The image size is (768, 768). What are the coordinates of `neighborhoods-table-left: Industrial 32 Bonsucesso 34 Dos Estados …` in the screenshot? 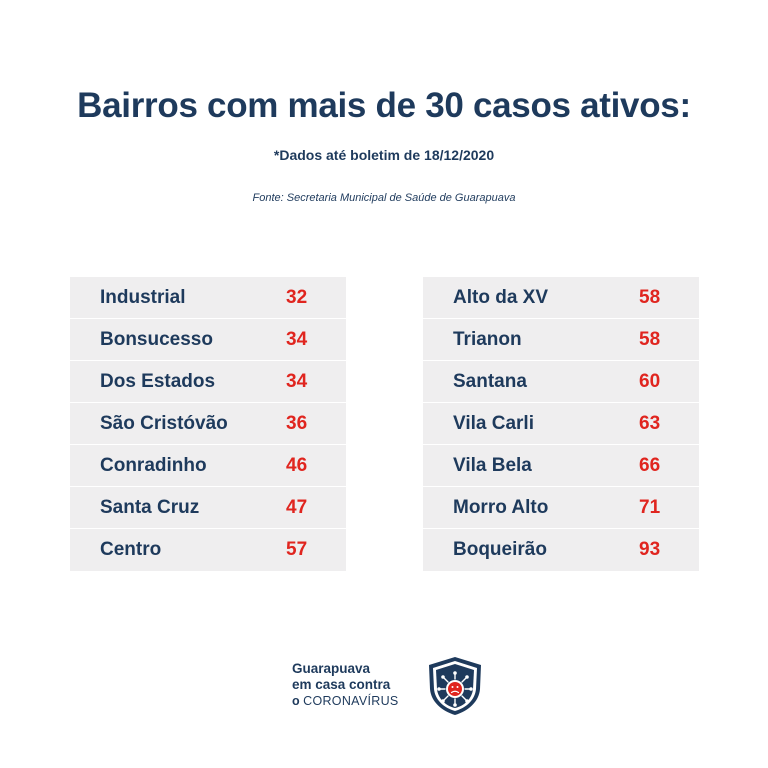 It's located at (208, 424).